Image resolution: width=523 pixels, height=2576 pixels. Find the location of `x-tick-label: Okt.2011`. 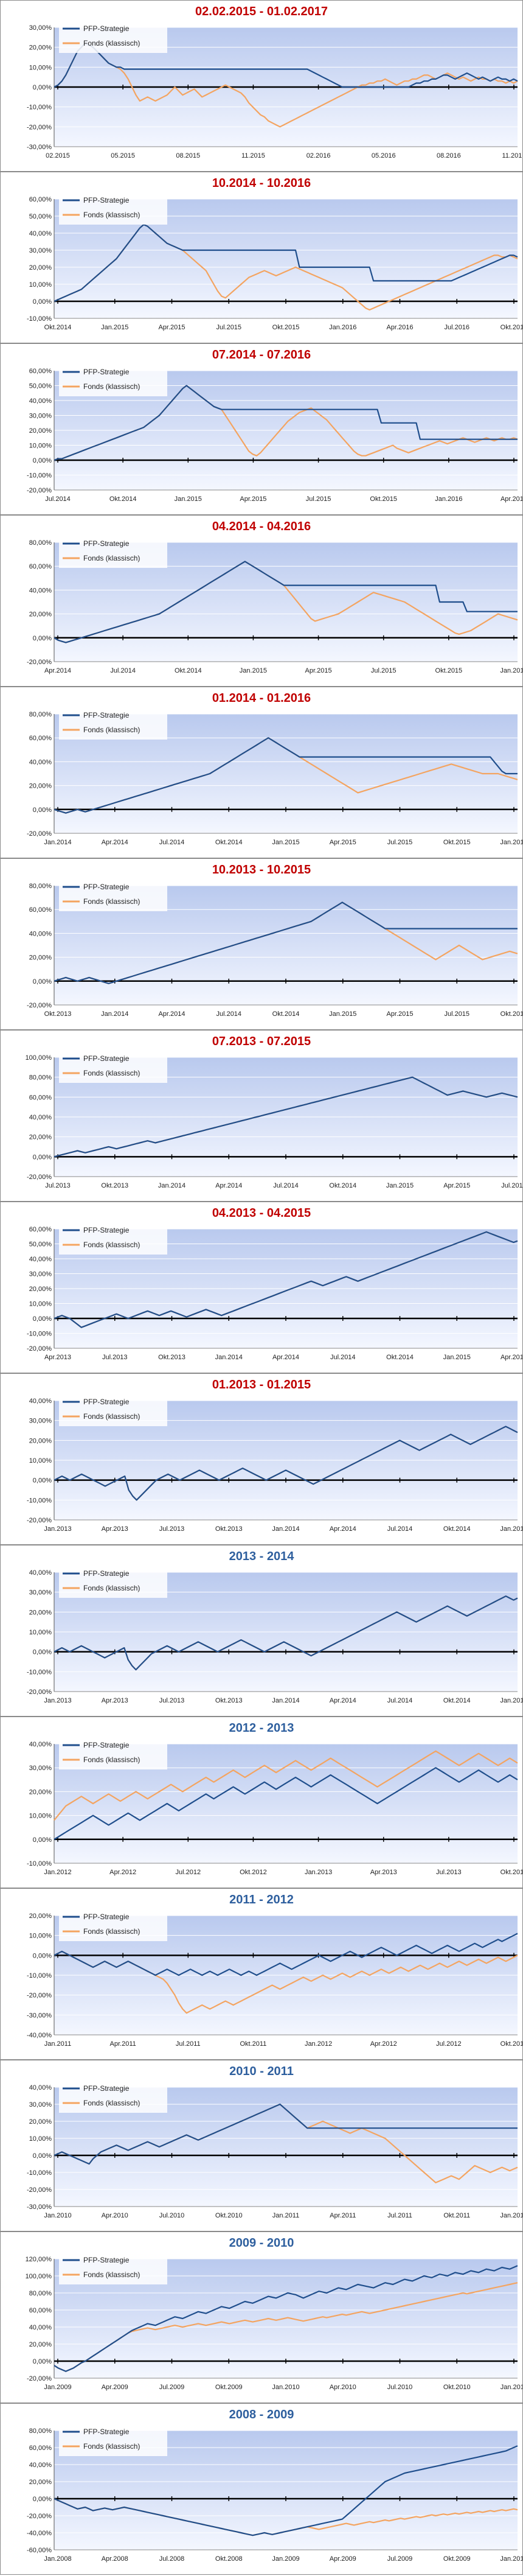

x-tick-label: Okt.2011 is located at coordinates (457, 2215).